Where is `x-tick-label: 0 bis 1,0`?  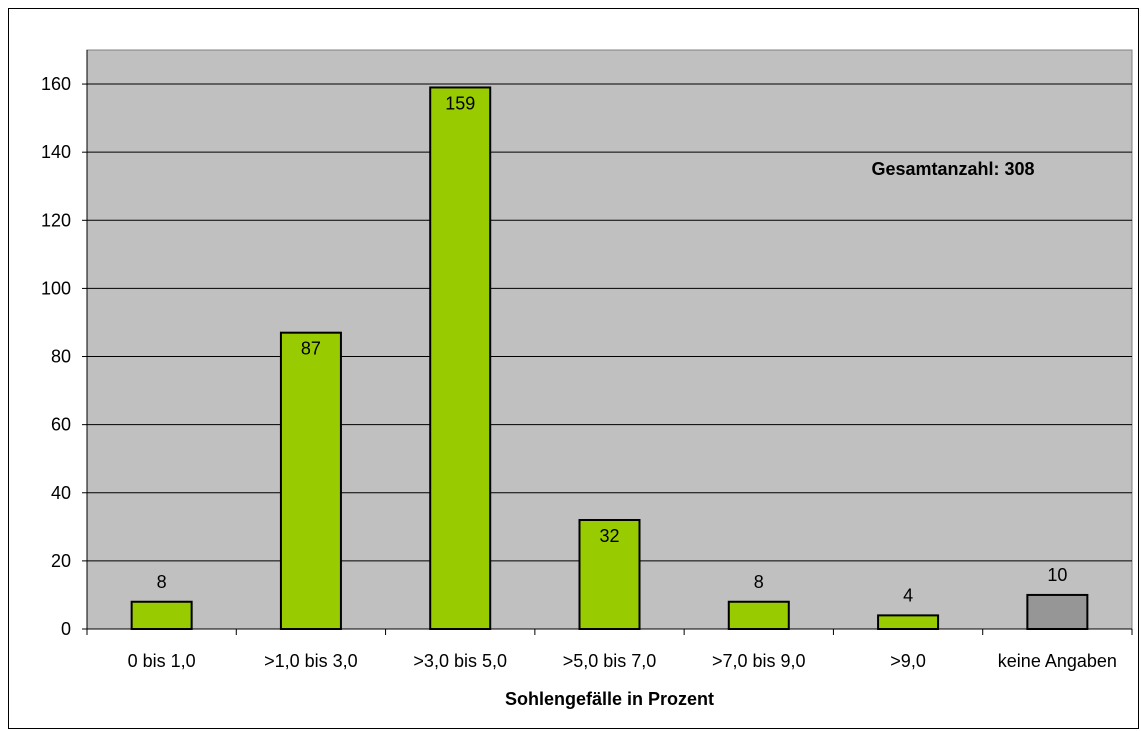 x-tick-label: 0 bis 1,0 is located at coordinates (162, 661).